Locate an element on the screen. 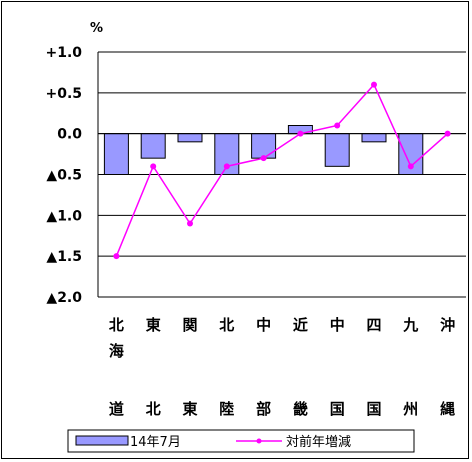 This screenshot has width=472, height=462. y-tick-label: ▲2.0 is located at coordinates (64, 298).